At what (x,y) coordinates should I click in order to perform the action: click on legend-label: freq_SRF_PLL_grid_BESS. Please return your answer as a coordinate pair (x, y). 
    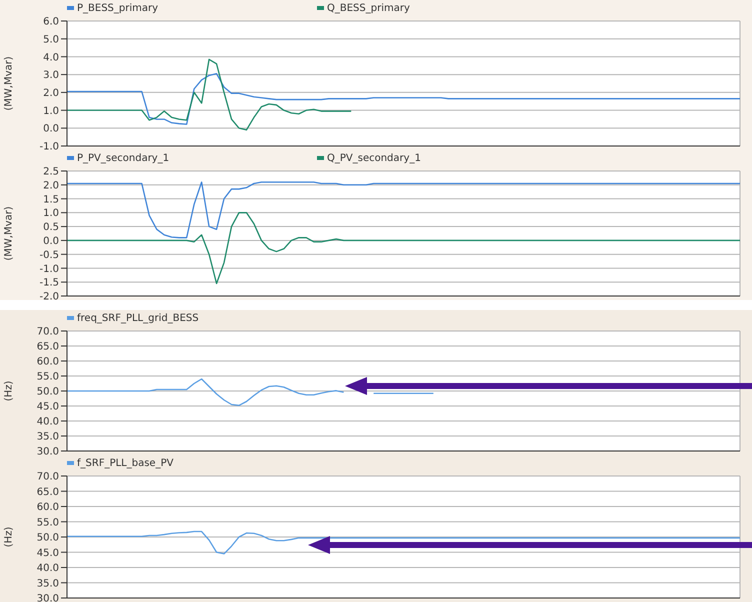
    Looking at the image, I should click on (138, 318).